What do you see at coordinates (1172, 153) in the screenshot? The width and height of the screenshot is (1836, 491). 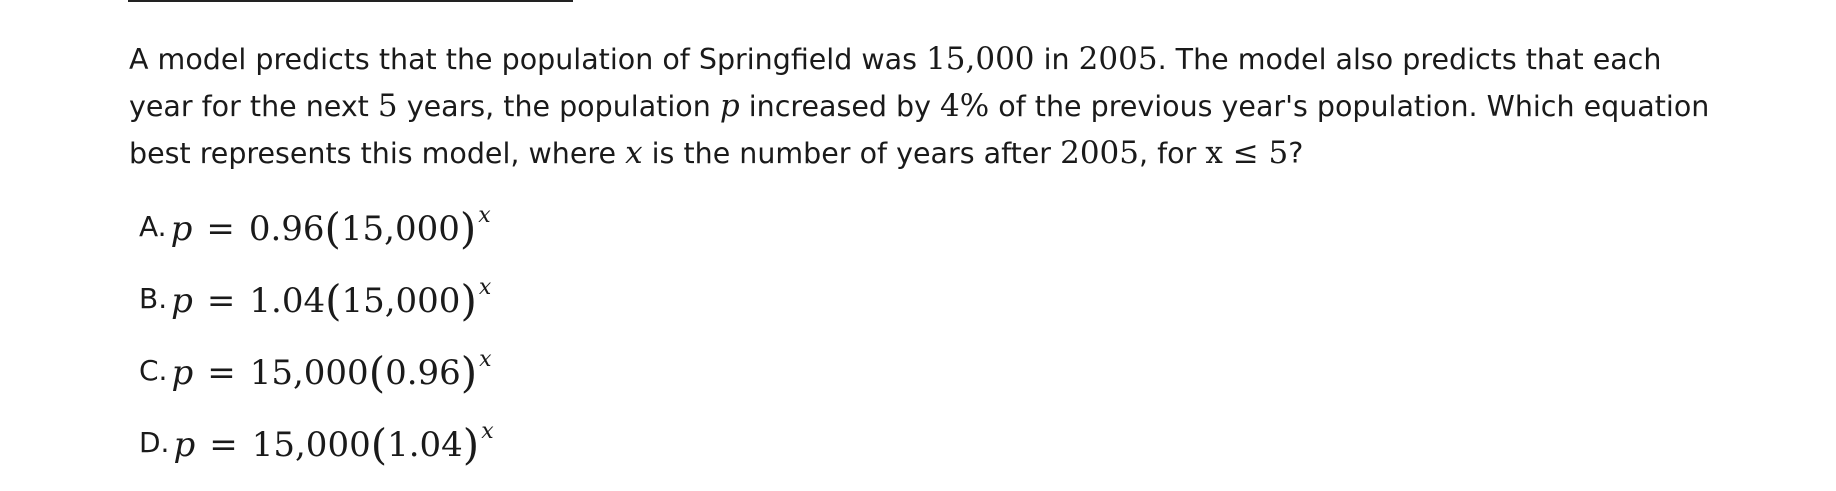 I see `question-segment: , for` at bounding box center [1172, 153].